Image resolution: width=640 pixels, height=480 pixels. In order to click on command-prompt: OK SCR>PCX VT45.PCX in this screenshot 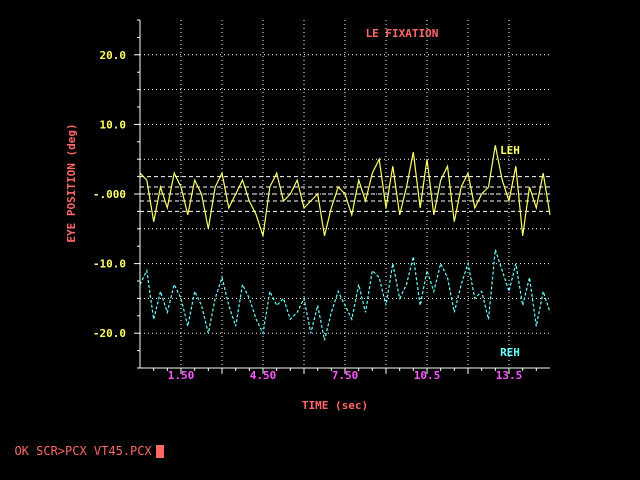, I will do `click(82, 444)`.